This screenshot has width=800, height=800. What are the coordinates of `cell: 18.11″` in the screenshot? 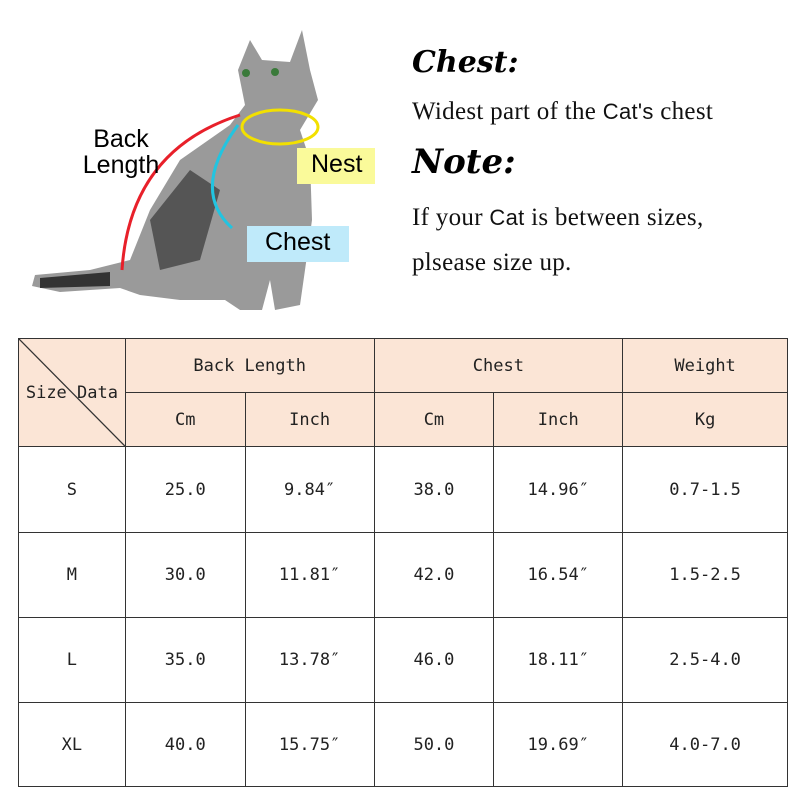 It's located at (558, 660).